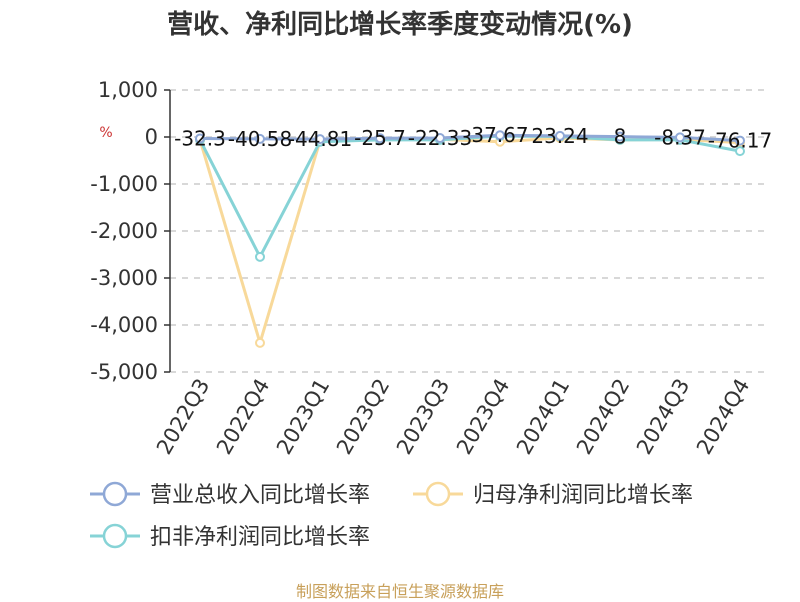  What do you see at coordinates (151, 137) in the screenshot?
I see `y-tick-label: 0` at bounding box center [151, 137].